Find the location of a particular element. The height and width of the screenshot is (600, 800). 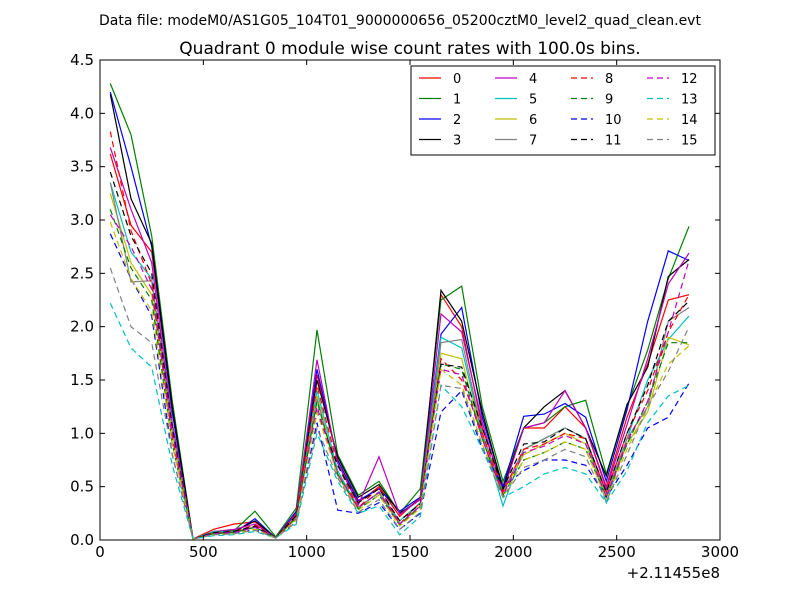

y-tick-label: 2.0 is located at coordinates (82, 327).